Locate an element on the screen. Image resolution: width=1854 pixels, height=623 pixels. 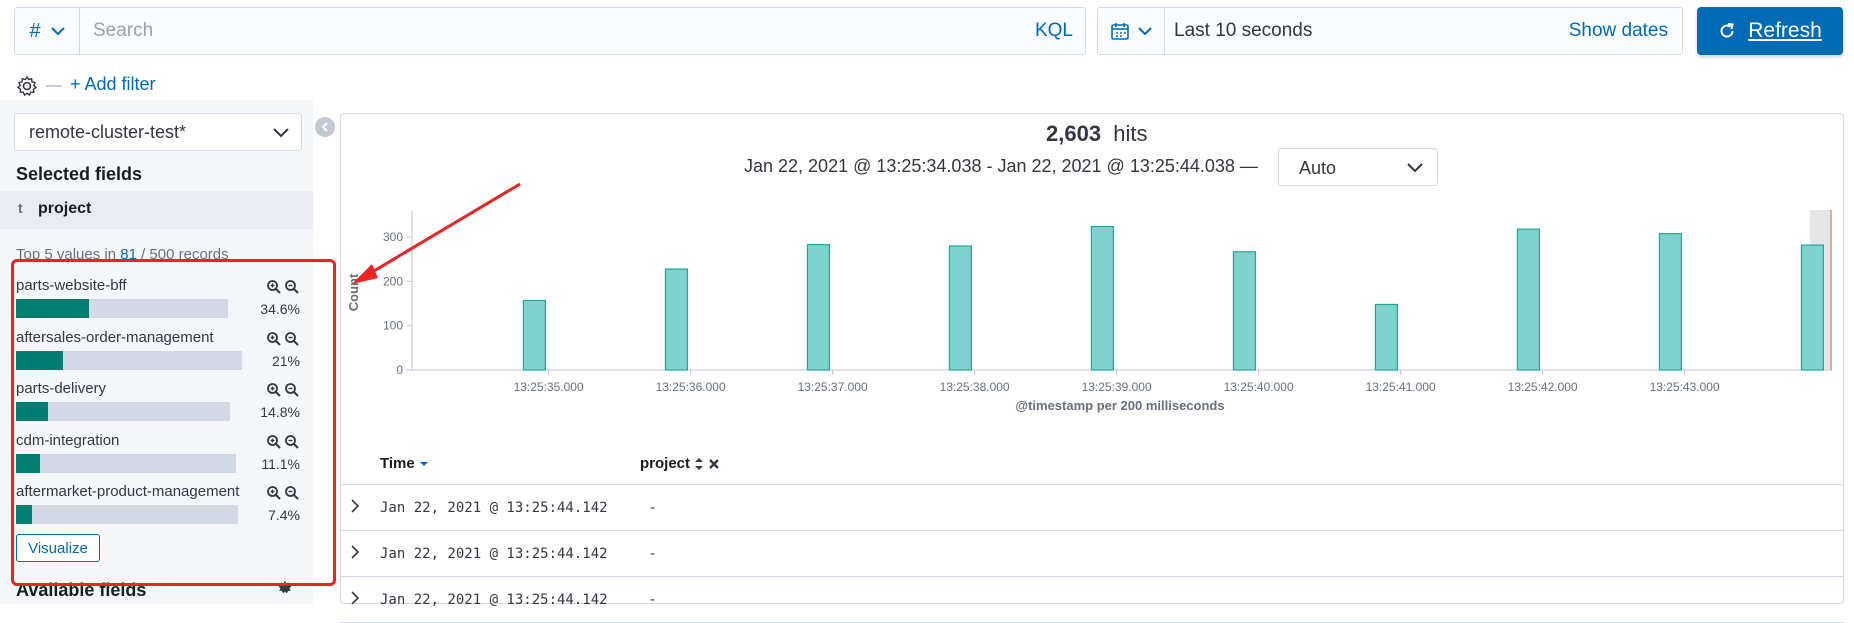
field-type-icon: t is located at coordinates (20, 208).